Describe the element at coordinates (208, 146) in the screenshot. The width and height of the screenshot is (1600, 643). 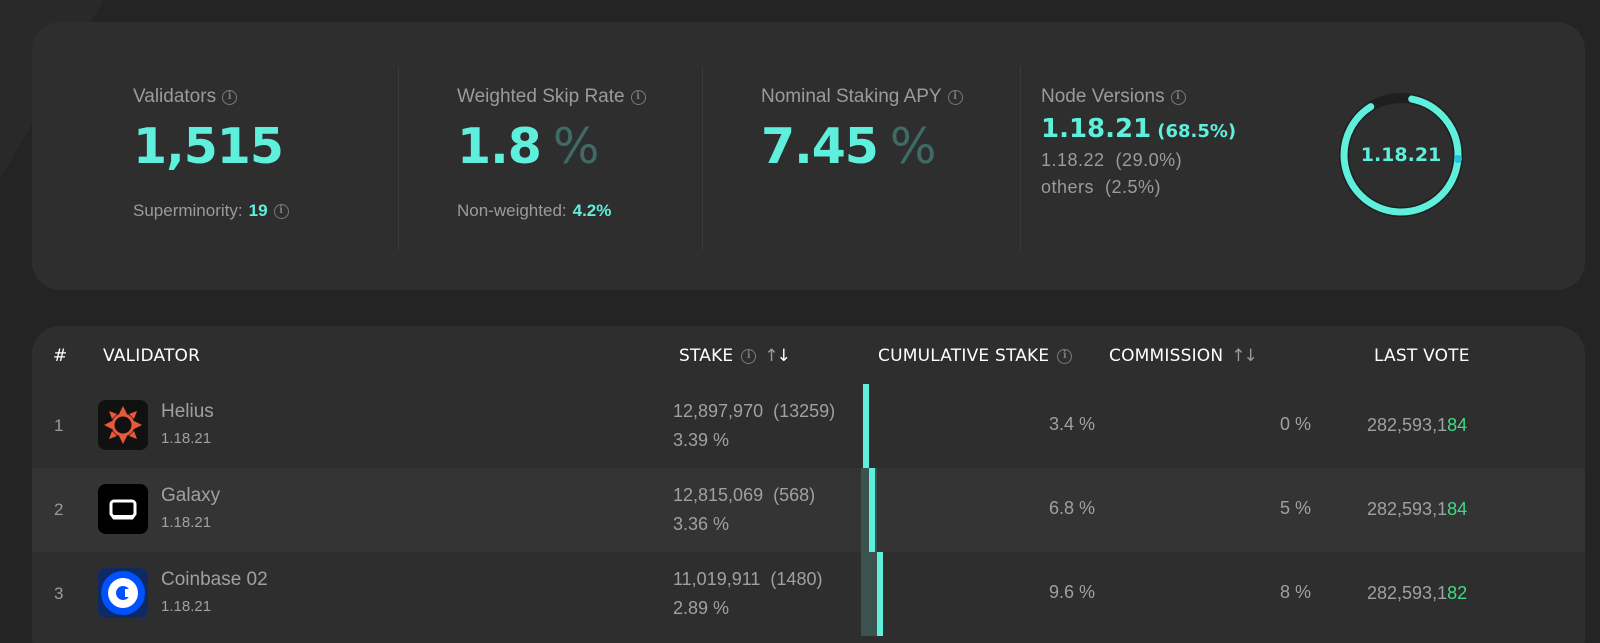
I see `validators-count: 1,515` at that location.